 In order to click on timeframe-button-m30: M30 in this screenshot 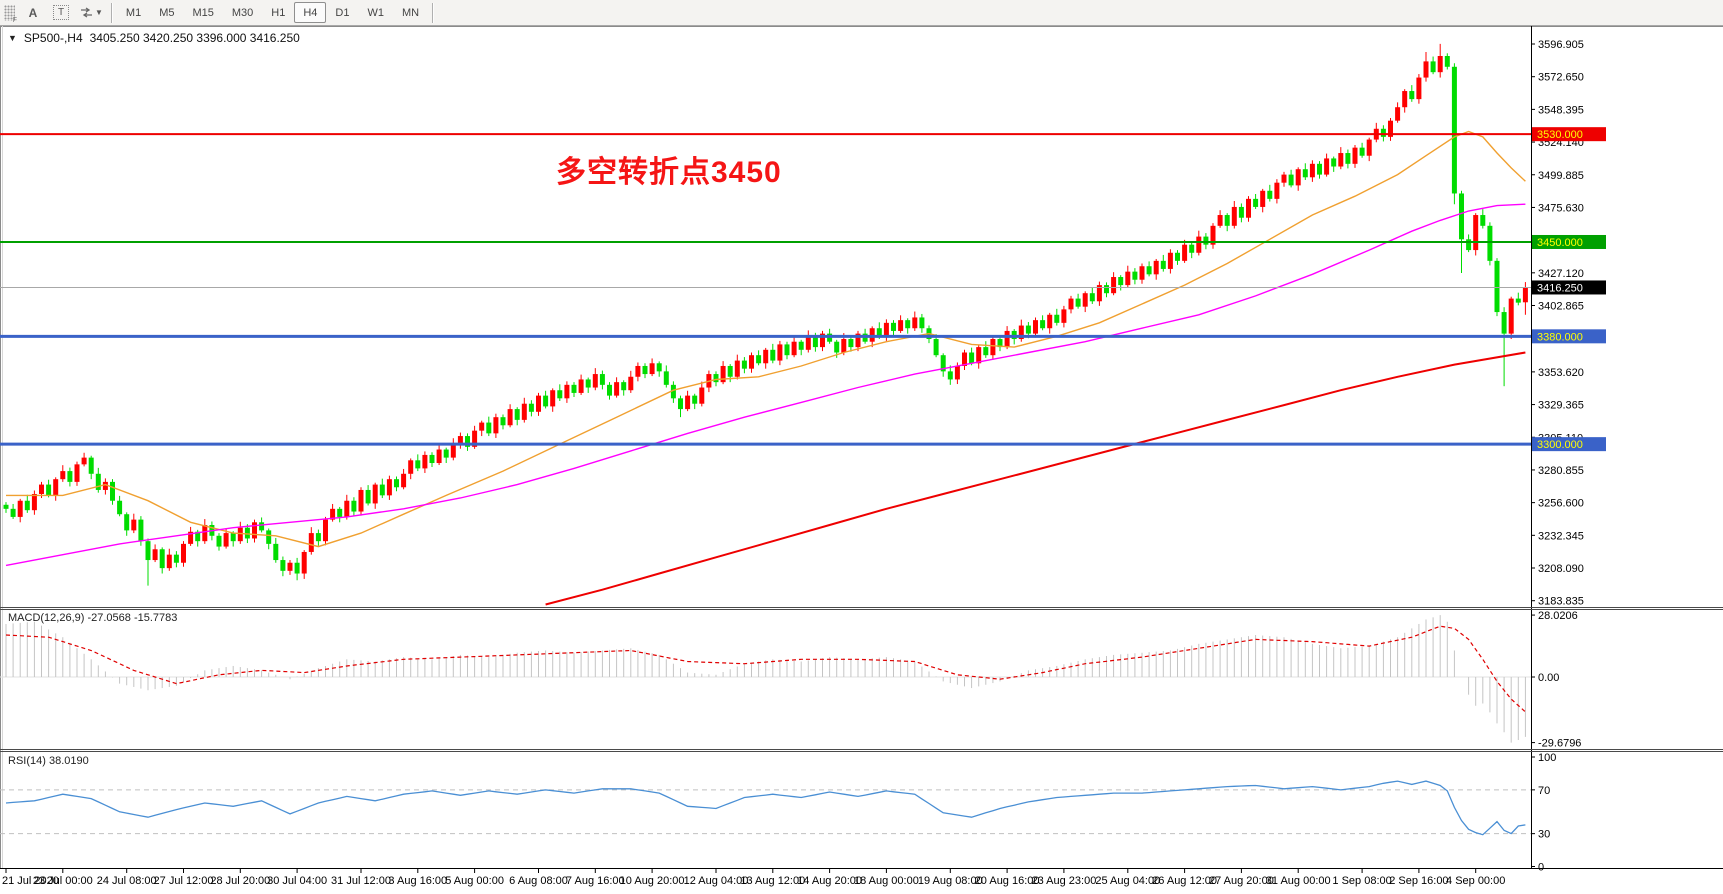, I will do `click(242, 12)`.